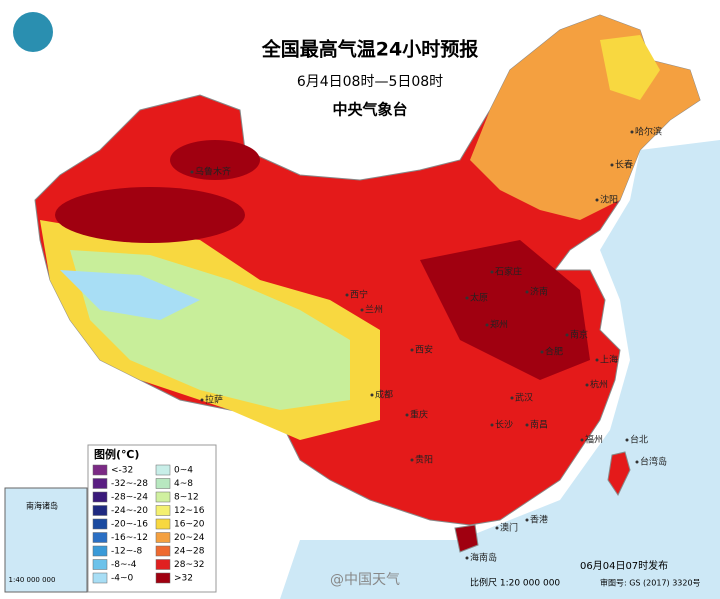  I want to click on legend-title: 图例(℃), so click(116, 454).